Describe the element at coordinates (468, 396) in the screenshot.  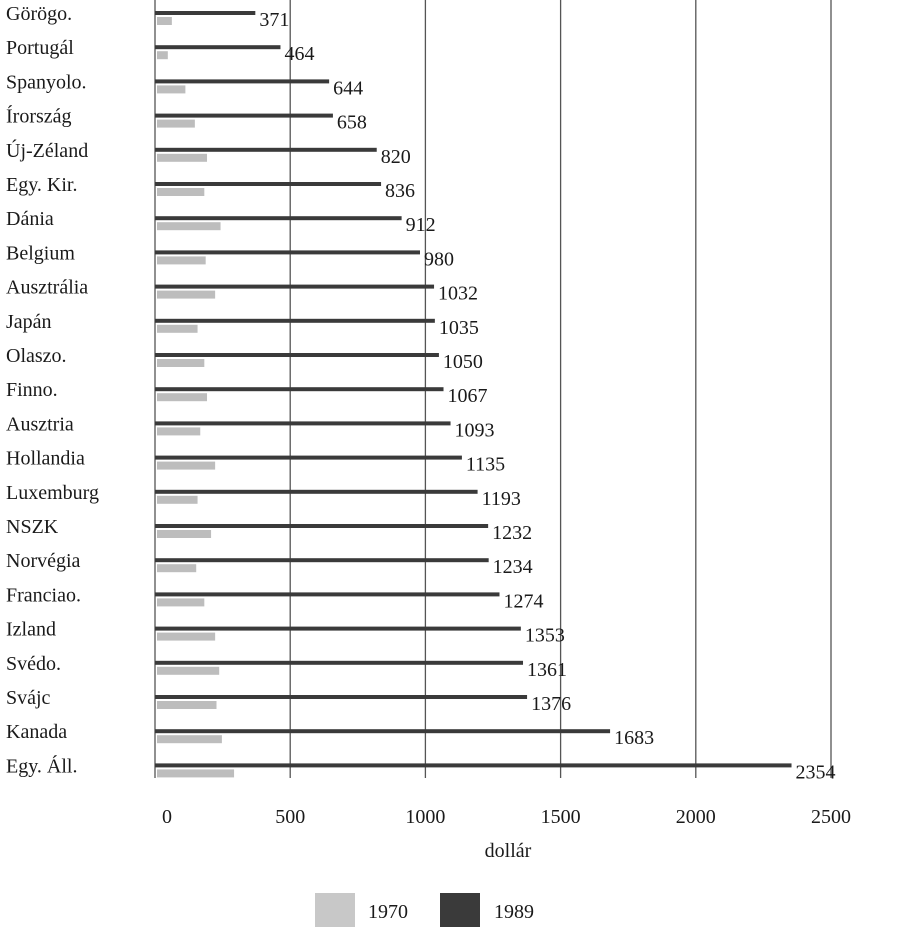
I see `value-label-11: 1067` at that location.